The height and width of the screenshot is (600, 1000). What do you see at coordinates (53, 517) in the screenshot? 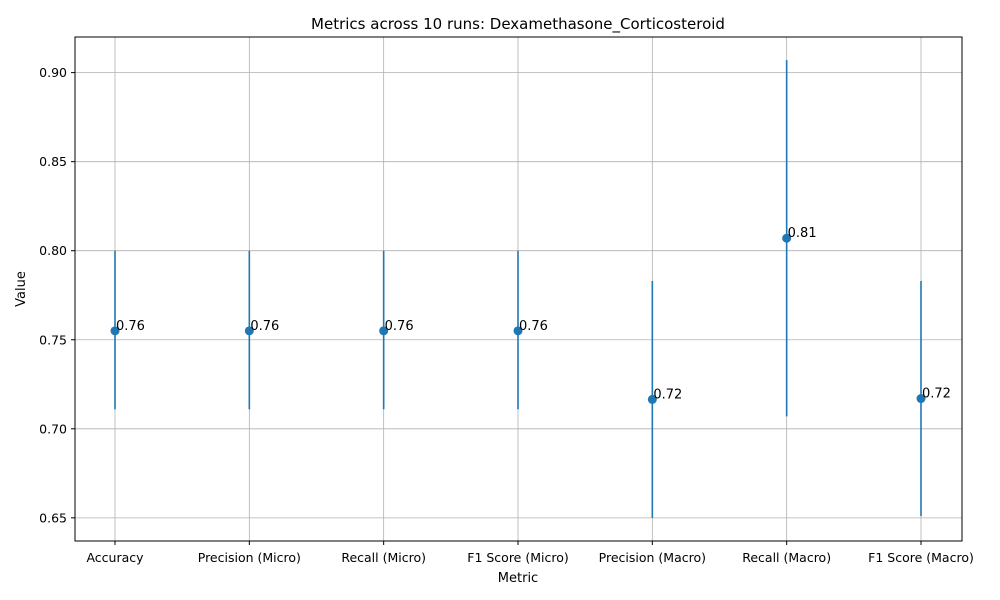
I see `y-tick-label: 0.65` at bounding box center [53, 517].